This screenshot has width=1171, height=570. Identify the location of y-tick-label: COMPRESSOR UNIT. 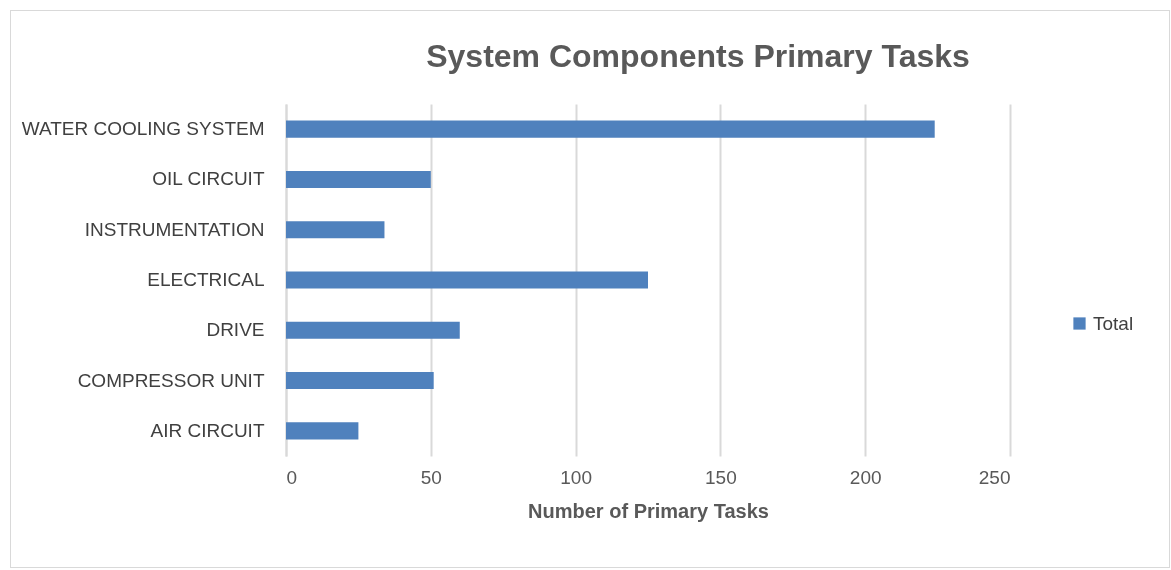
(171, 380).